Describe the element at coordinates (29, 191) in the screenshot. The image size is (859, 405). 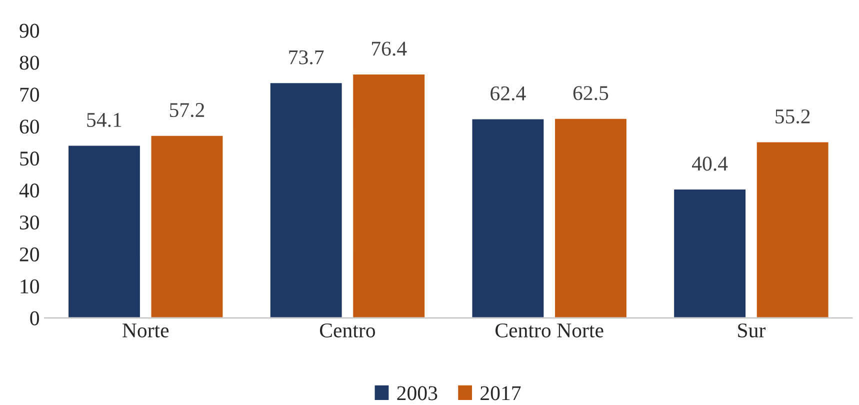
I see `y-tick-label: 40` at that location.